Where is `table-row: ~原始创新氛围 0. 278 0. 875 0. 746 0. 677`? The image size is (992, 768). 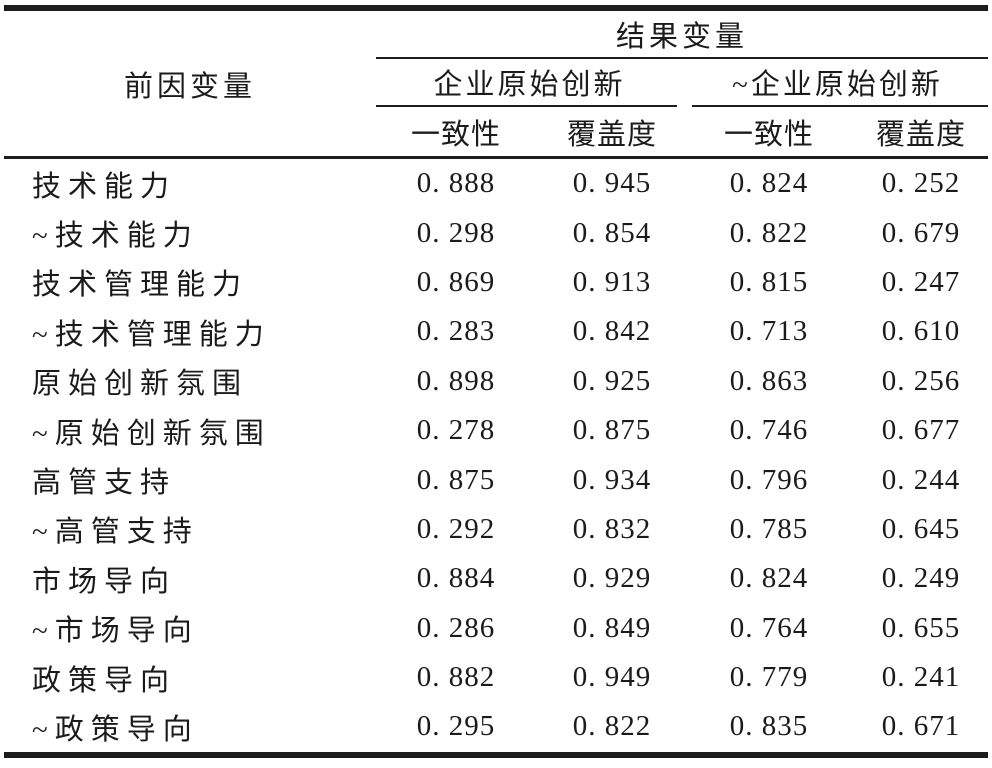 table-row: ~原始创新氛围 0. 278 0. 875 0. 746 0. 677 is located at coordinates (496, 430).